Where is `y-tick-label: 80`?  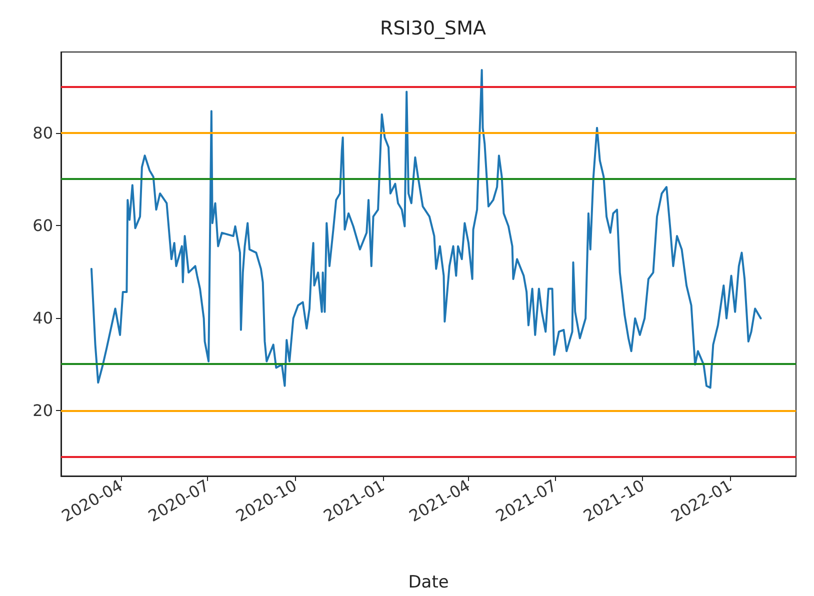 y-tick-label: 80 is located at coordinates (42, 132).